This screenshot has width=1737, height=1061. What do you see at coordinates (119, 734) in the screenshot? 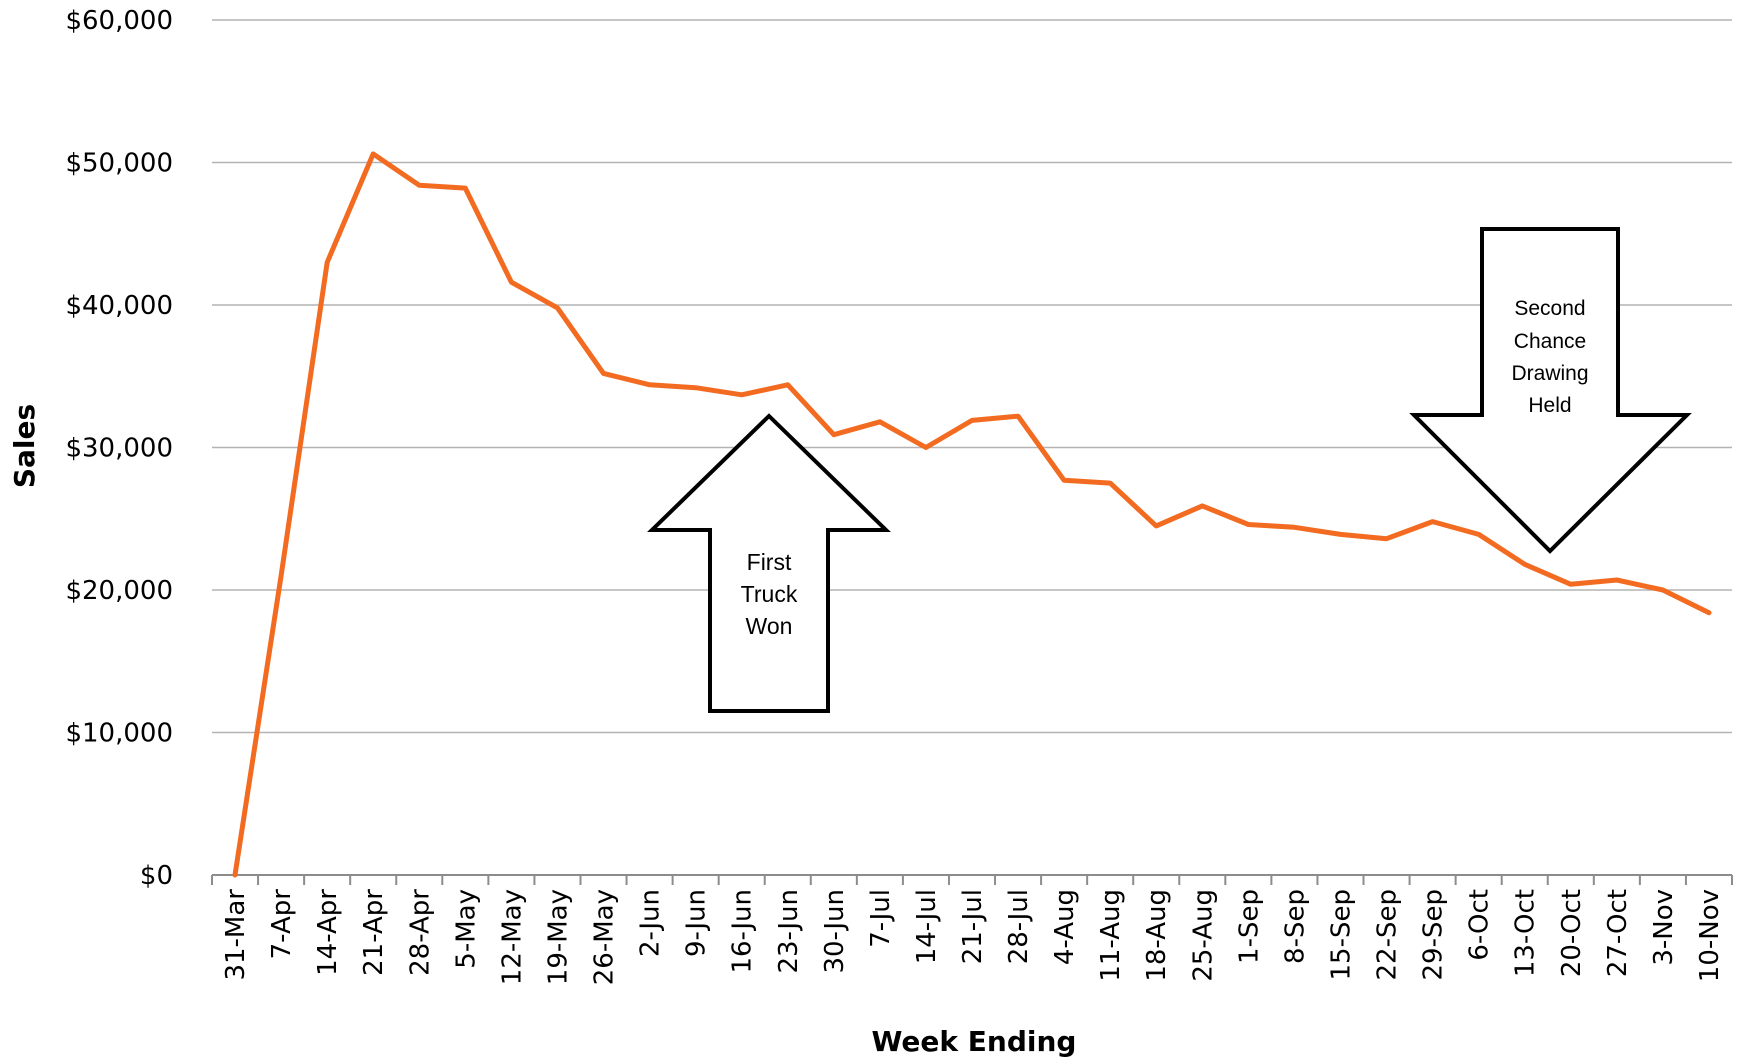
I see `y-tick-label: $10,000` at bounding box center [119, 734].